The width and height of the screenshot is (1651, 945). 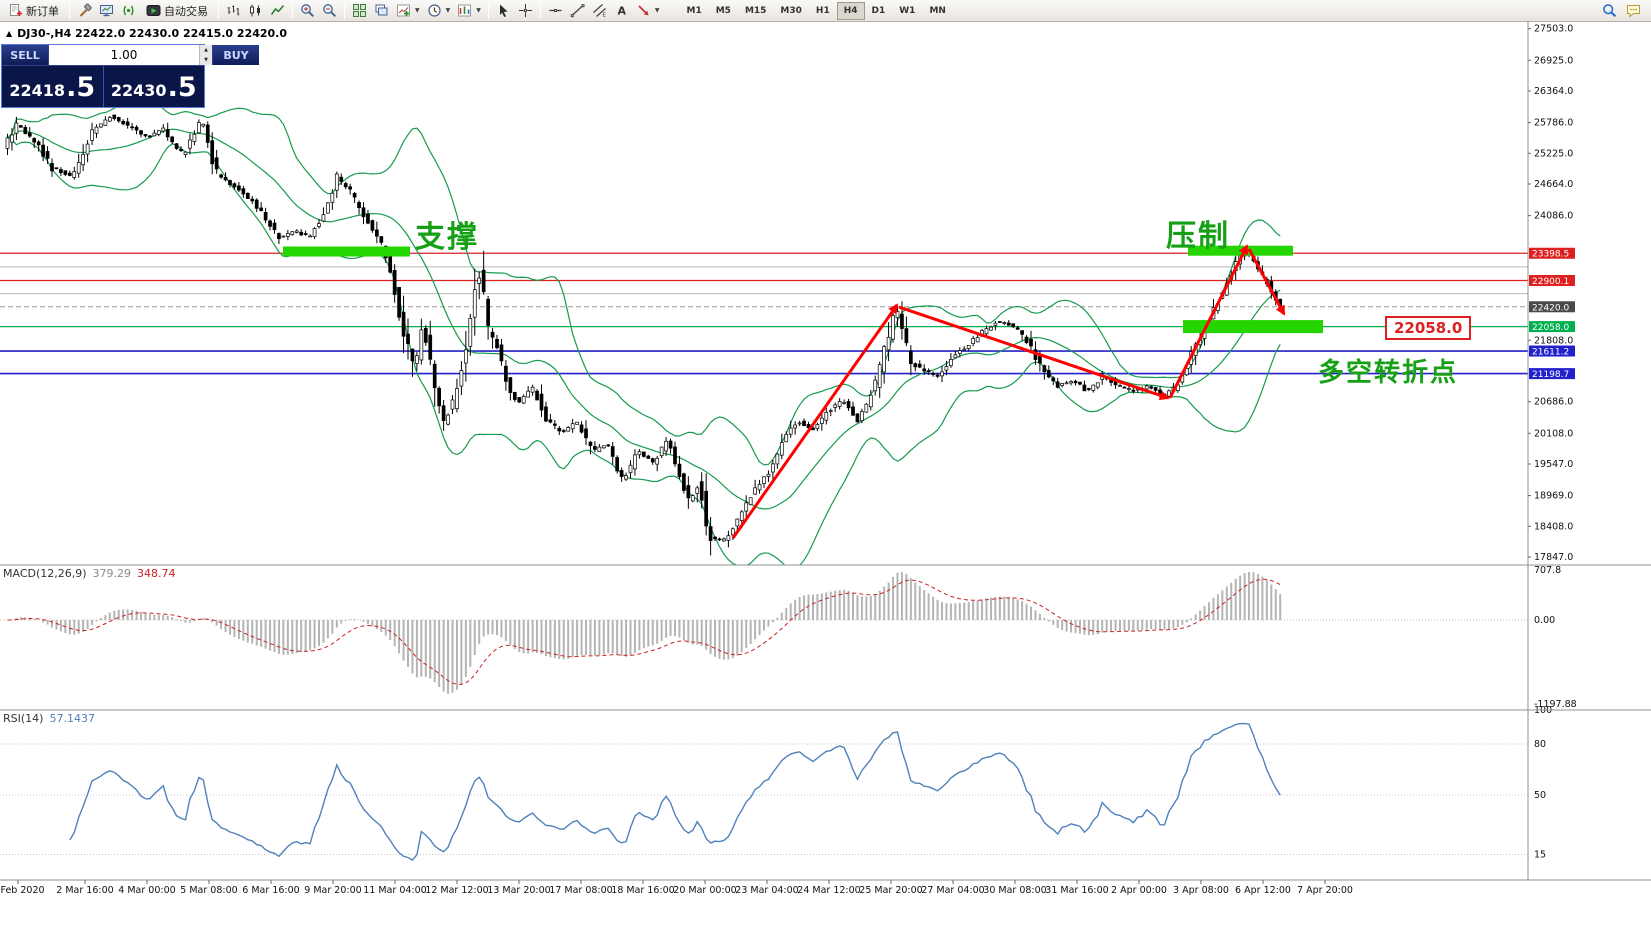 I want to click on channel-tool-button: E, so click(x=599, y=11).